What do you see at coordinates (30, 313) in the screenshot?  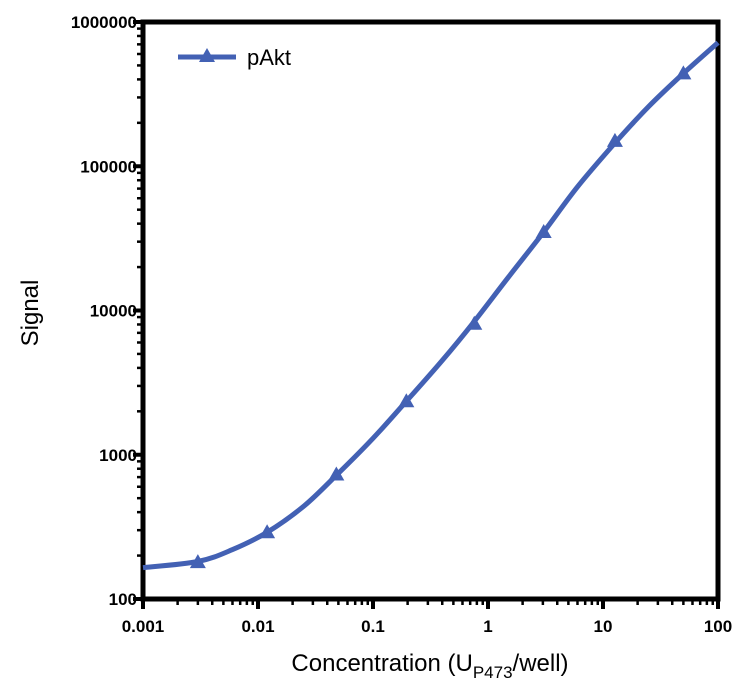 I see `y-axis-title: Signal` at bounding box center [30, 313].